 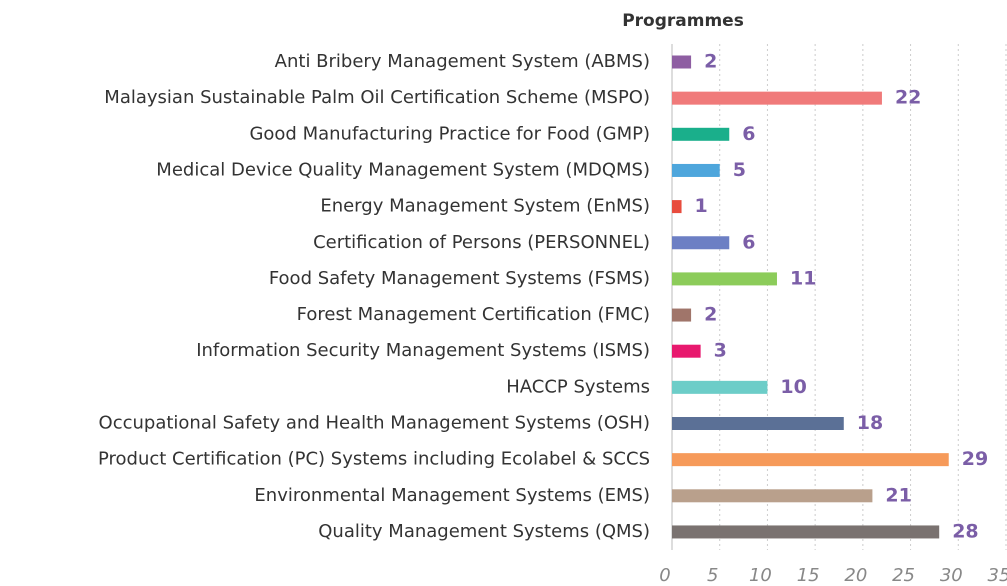 I want to click on chart-title: Programmes, so click(x=683, y=21).